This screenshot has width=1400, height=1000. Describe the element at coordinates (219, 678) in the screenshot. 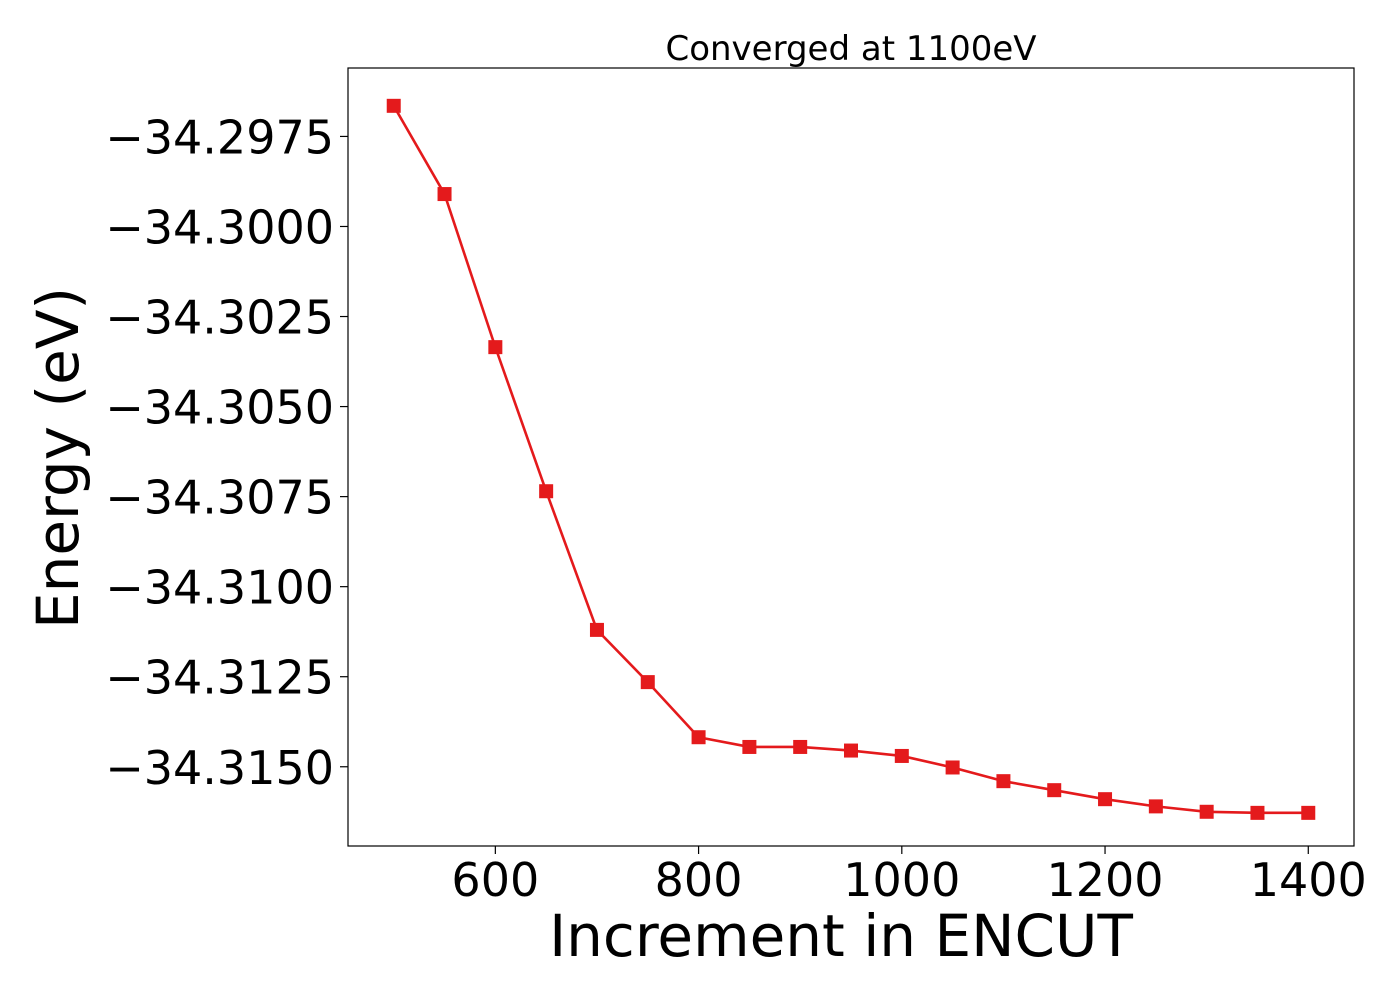

I see `y-tick-label: −34.3125` at that location.